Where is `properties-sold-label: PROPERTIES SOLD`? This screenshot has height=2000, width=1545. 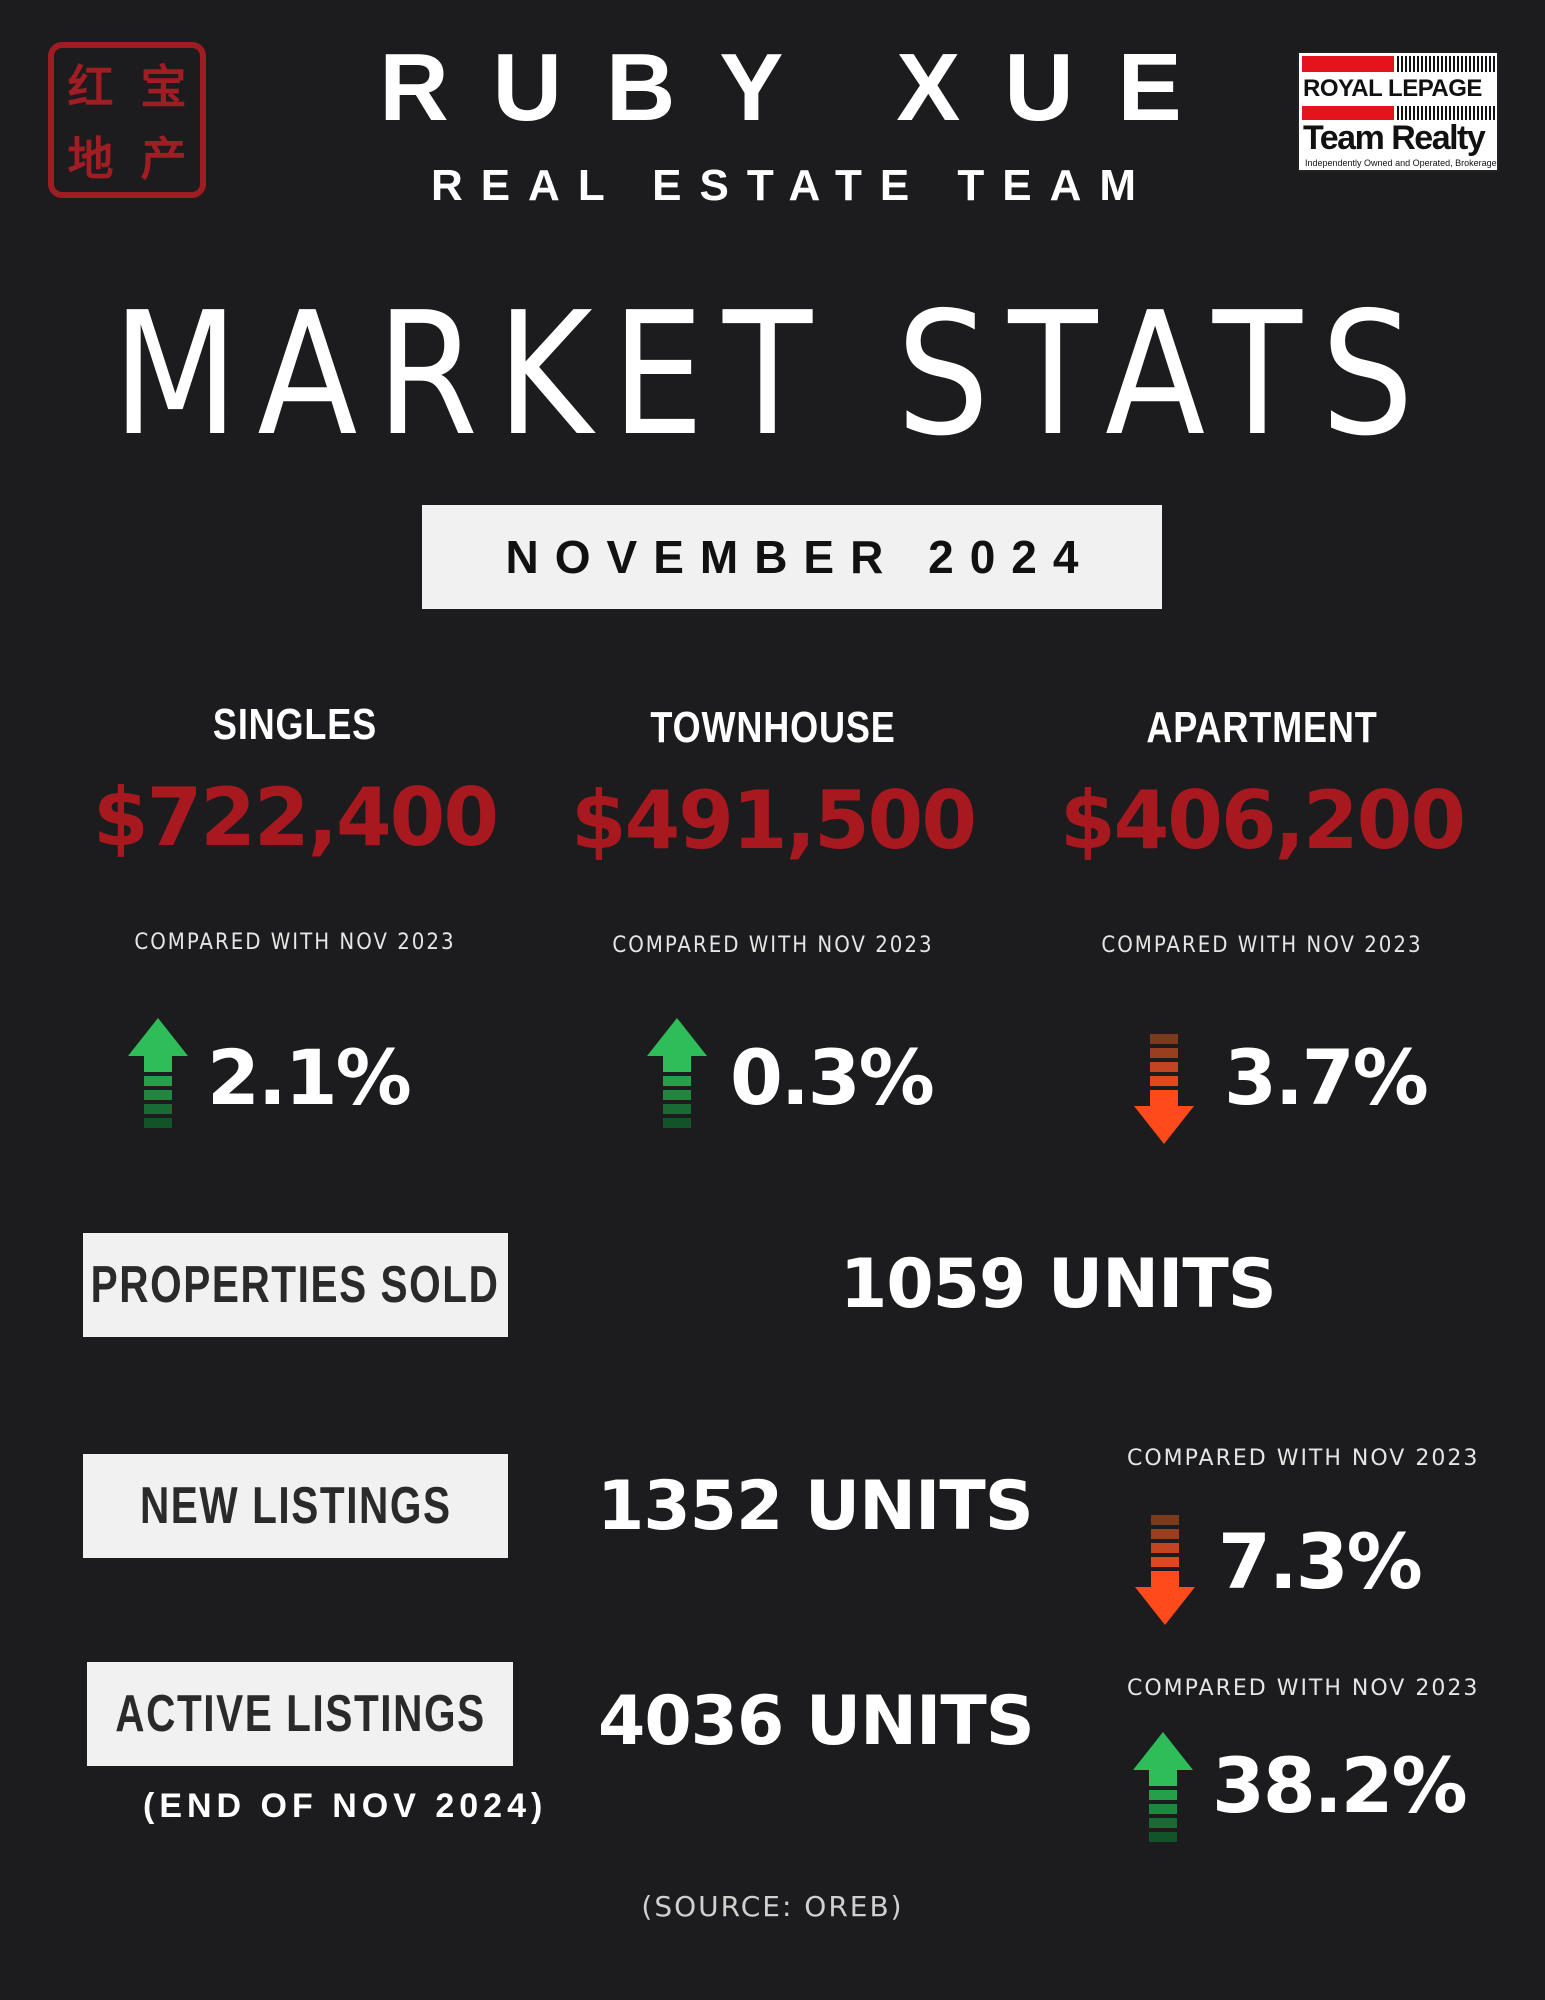 properties-sold-label: PROPERTIES SOLD is located at coordinates (295, 1285).